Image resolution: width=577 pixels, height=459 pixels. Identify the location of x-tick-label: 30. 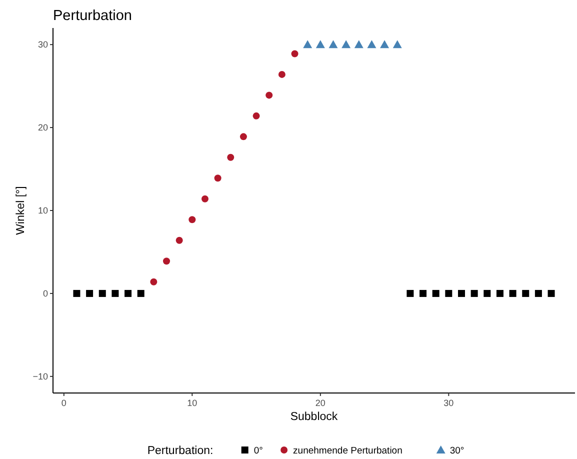
(449, 403).